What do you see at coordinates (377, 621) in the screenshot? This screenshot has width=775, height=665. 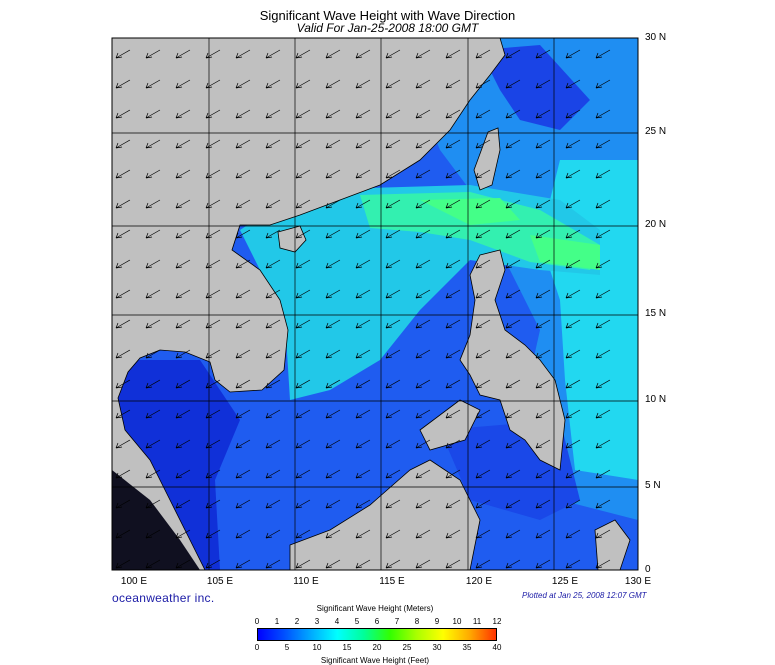 I see `meters-ticks-6: 6` at bounding box center [377, 621].